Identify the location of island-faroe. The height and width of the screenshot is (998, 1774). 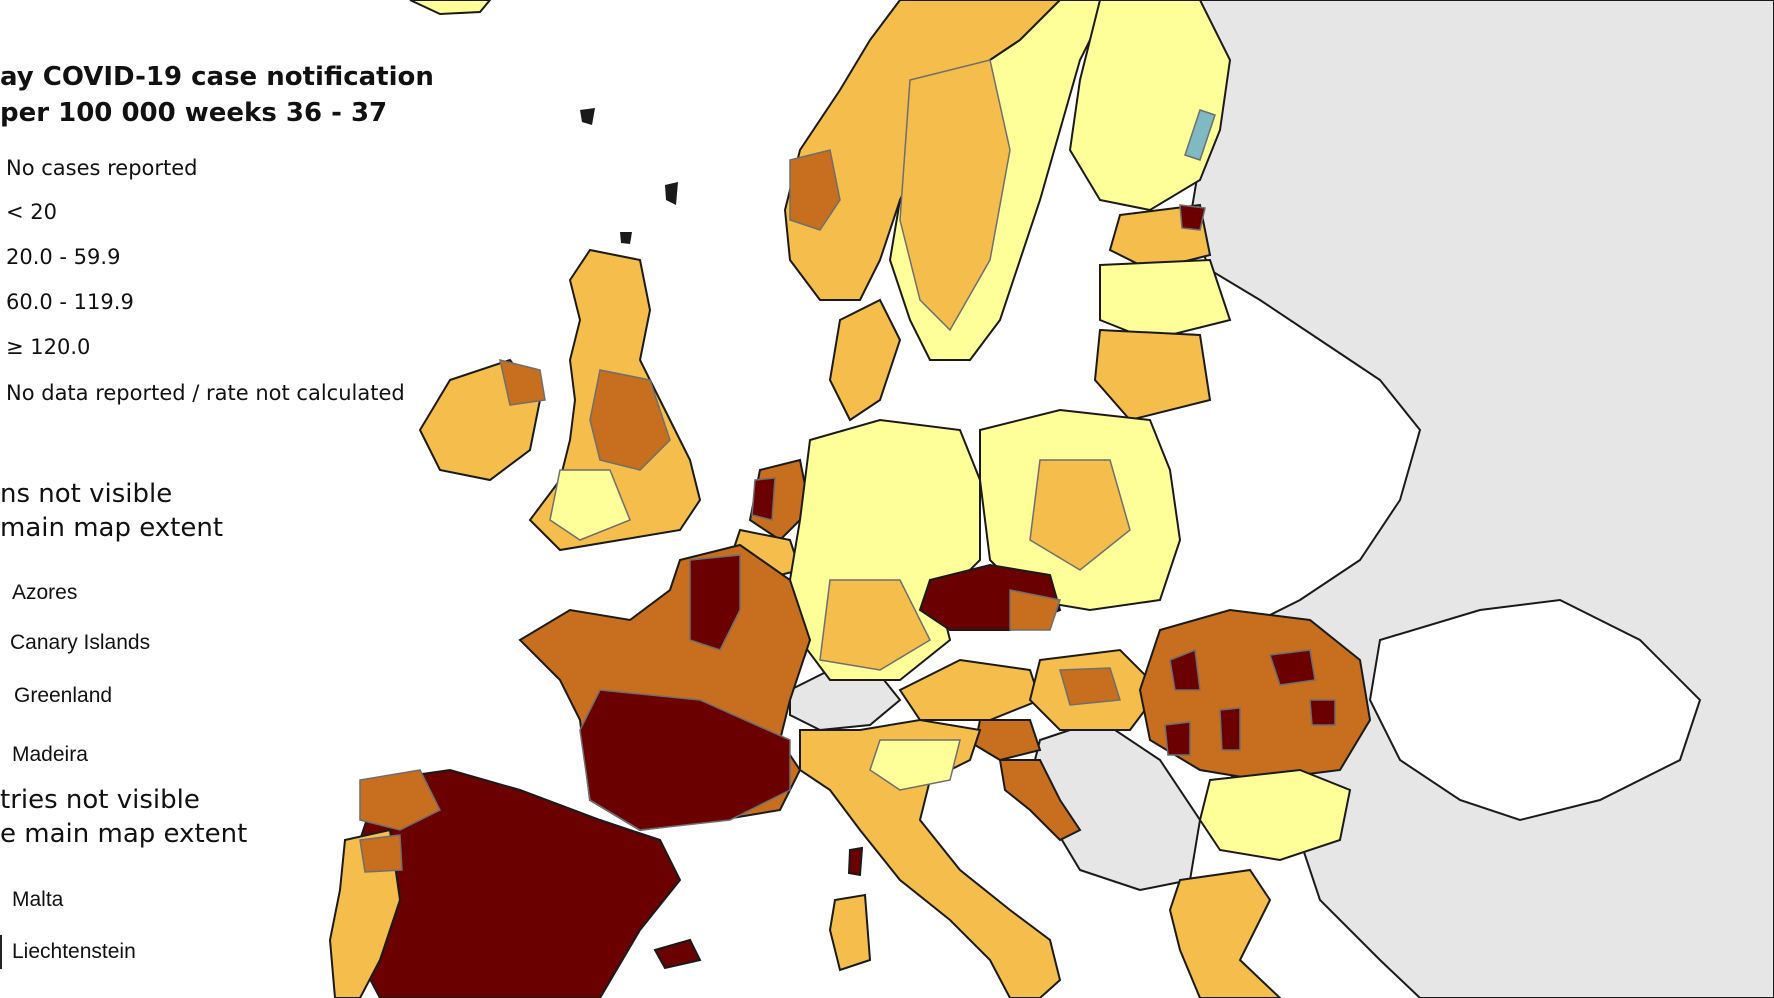
(587, 116).